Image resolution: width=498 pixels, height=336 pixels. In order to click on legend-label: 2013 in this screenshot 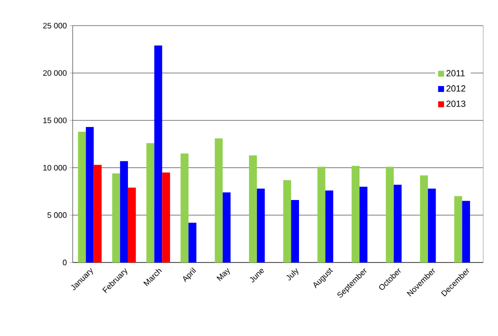, I will do `click(456, 104)`.